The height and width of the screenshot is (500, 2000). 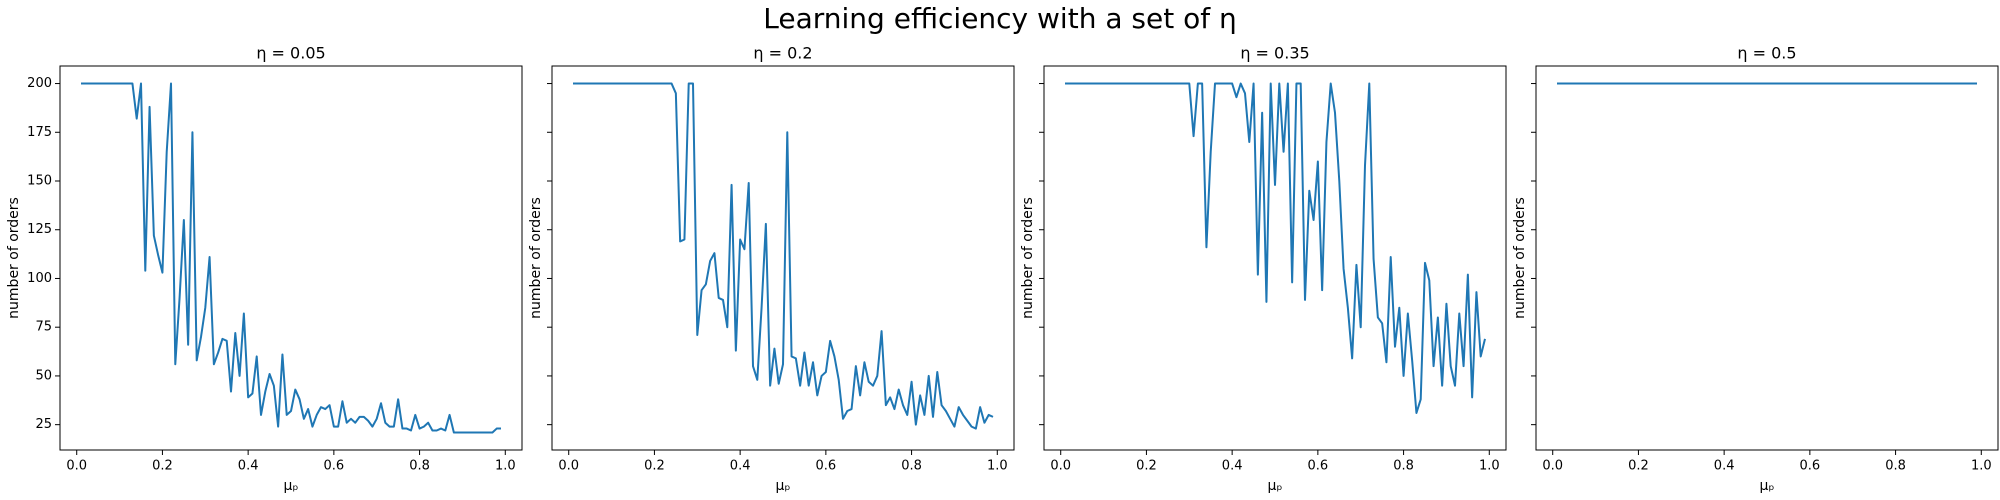 What do you see at coordinates (782, 53) in the screenshot?
I see `subplot-title: η = 0.2` at bounding box center [782, 53].